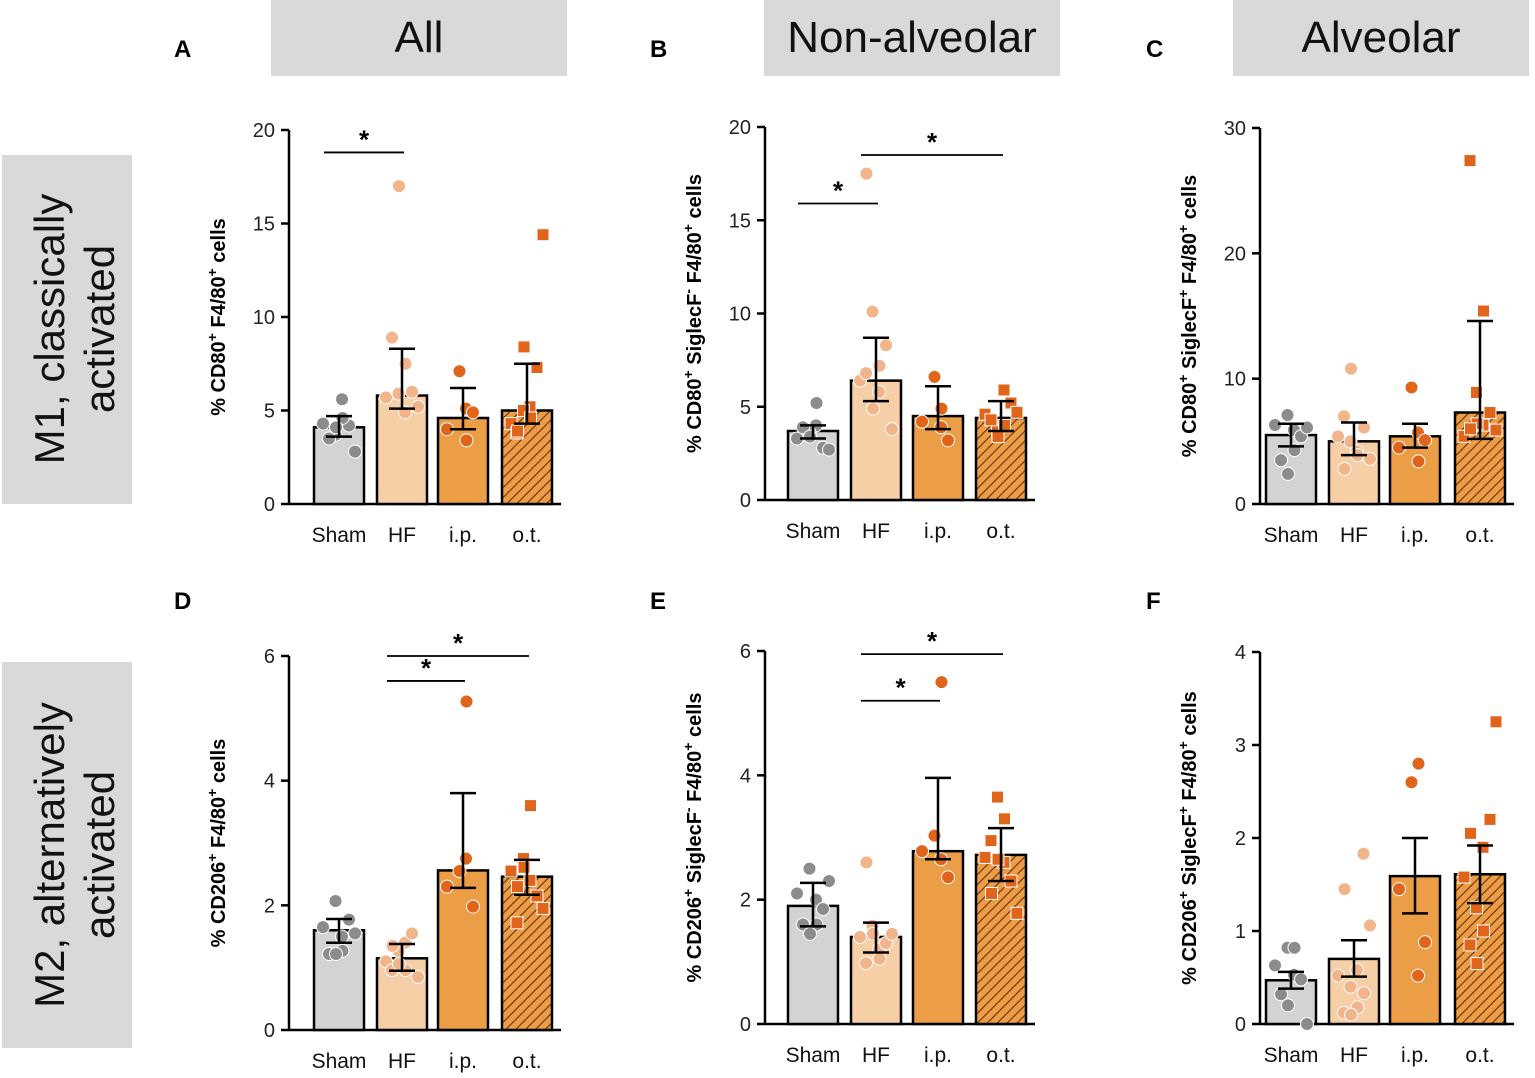  I want to click on column-header-alveolar: Alveolar, so click(1381, 38).